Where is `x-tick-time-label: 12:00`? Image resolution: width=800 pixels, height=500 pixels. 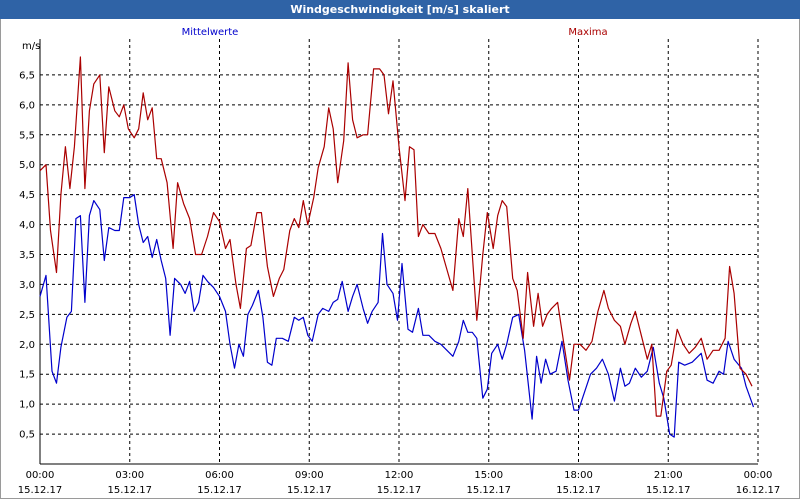 x-tick-time-label: 12:00 is located at coordinates (399, 475).